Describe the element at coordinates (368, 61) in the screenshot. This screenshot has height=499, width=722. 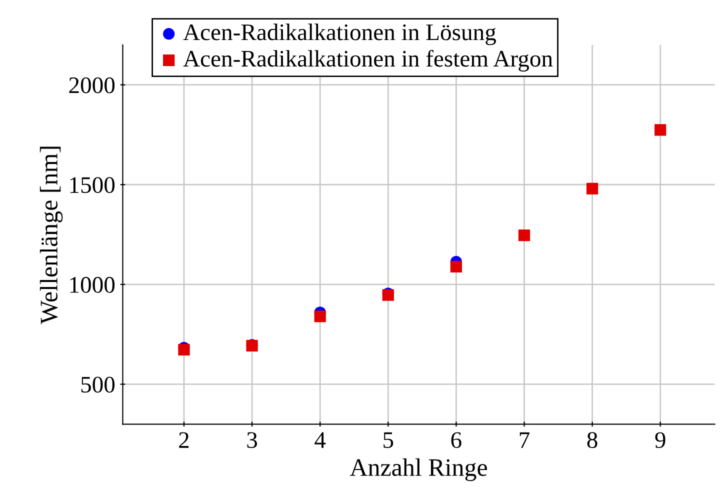
I see `legend-label: Acen-Radikalkationen in festem Argon` at that location.